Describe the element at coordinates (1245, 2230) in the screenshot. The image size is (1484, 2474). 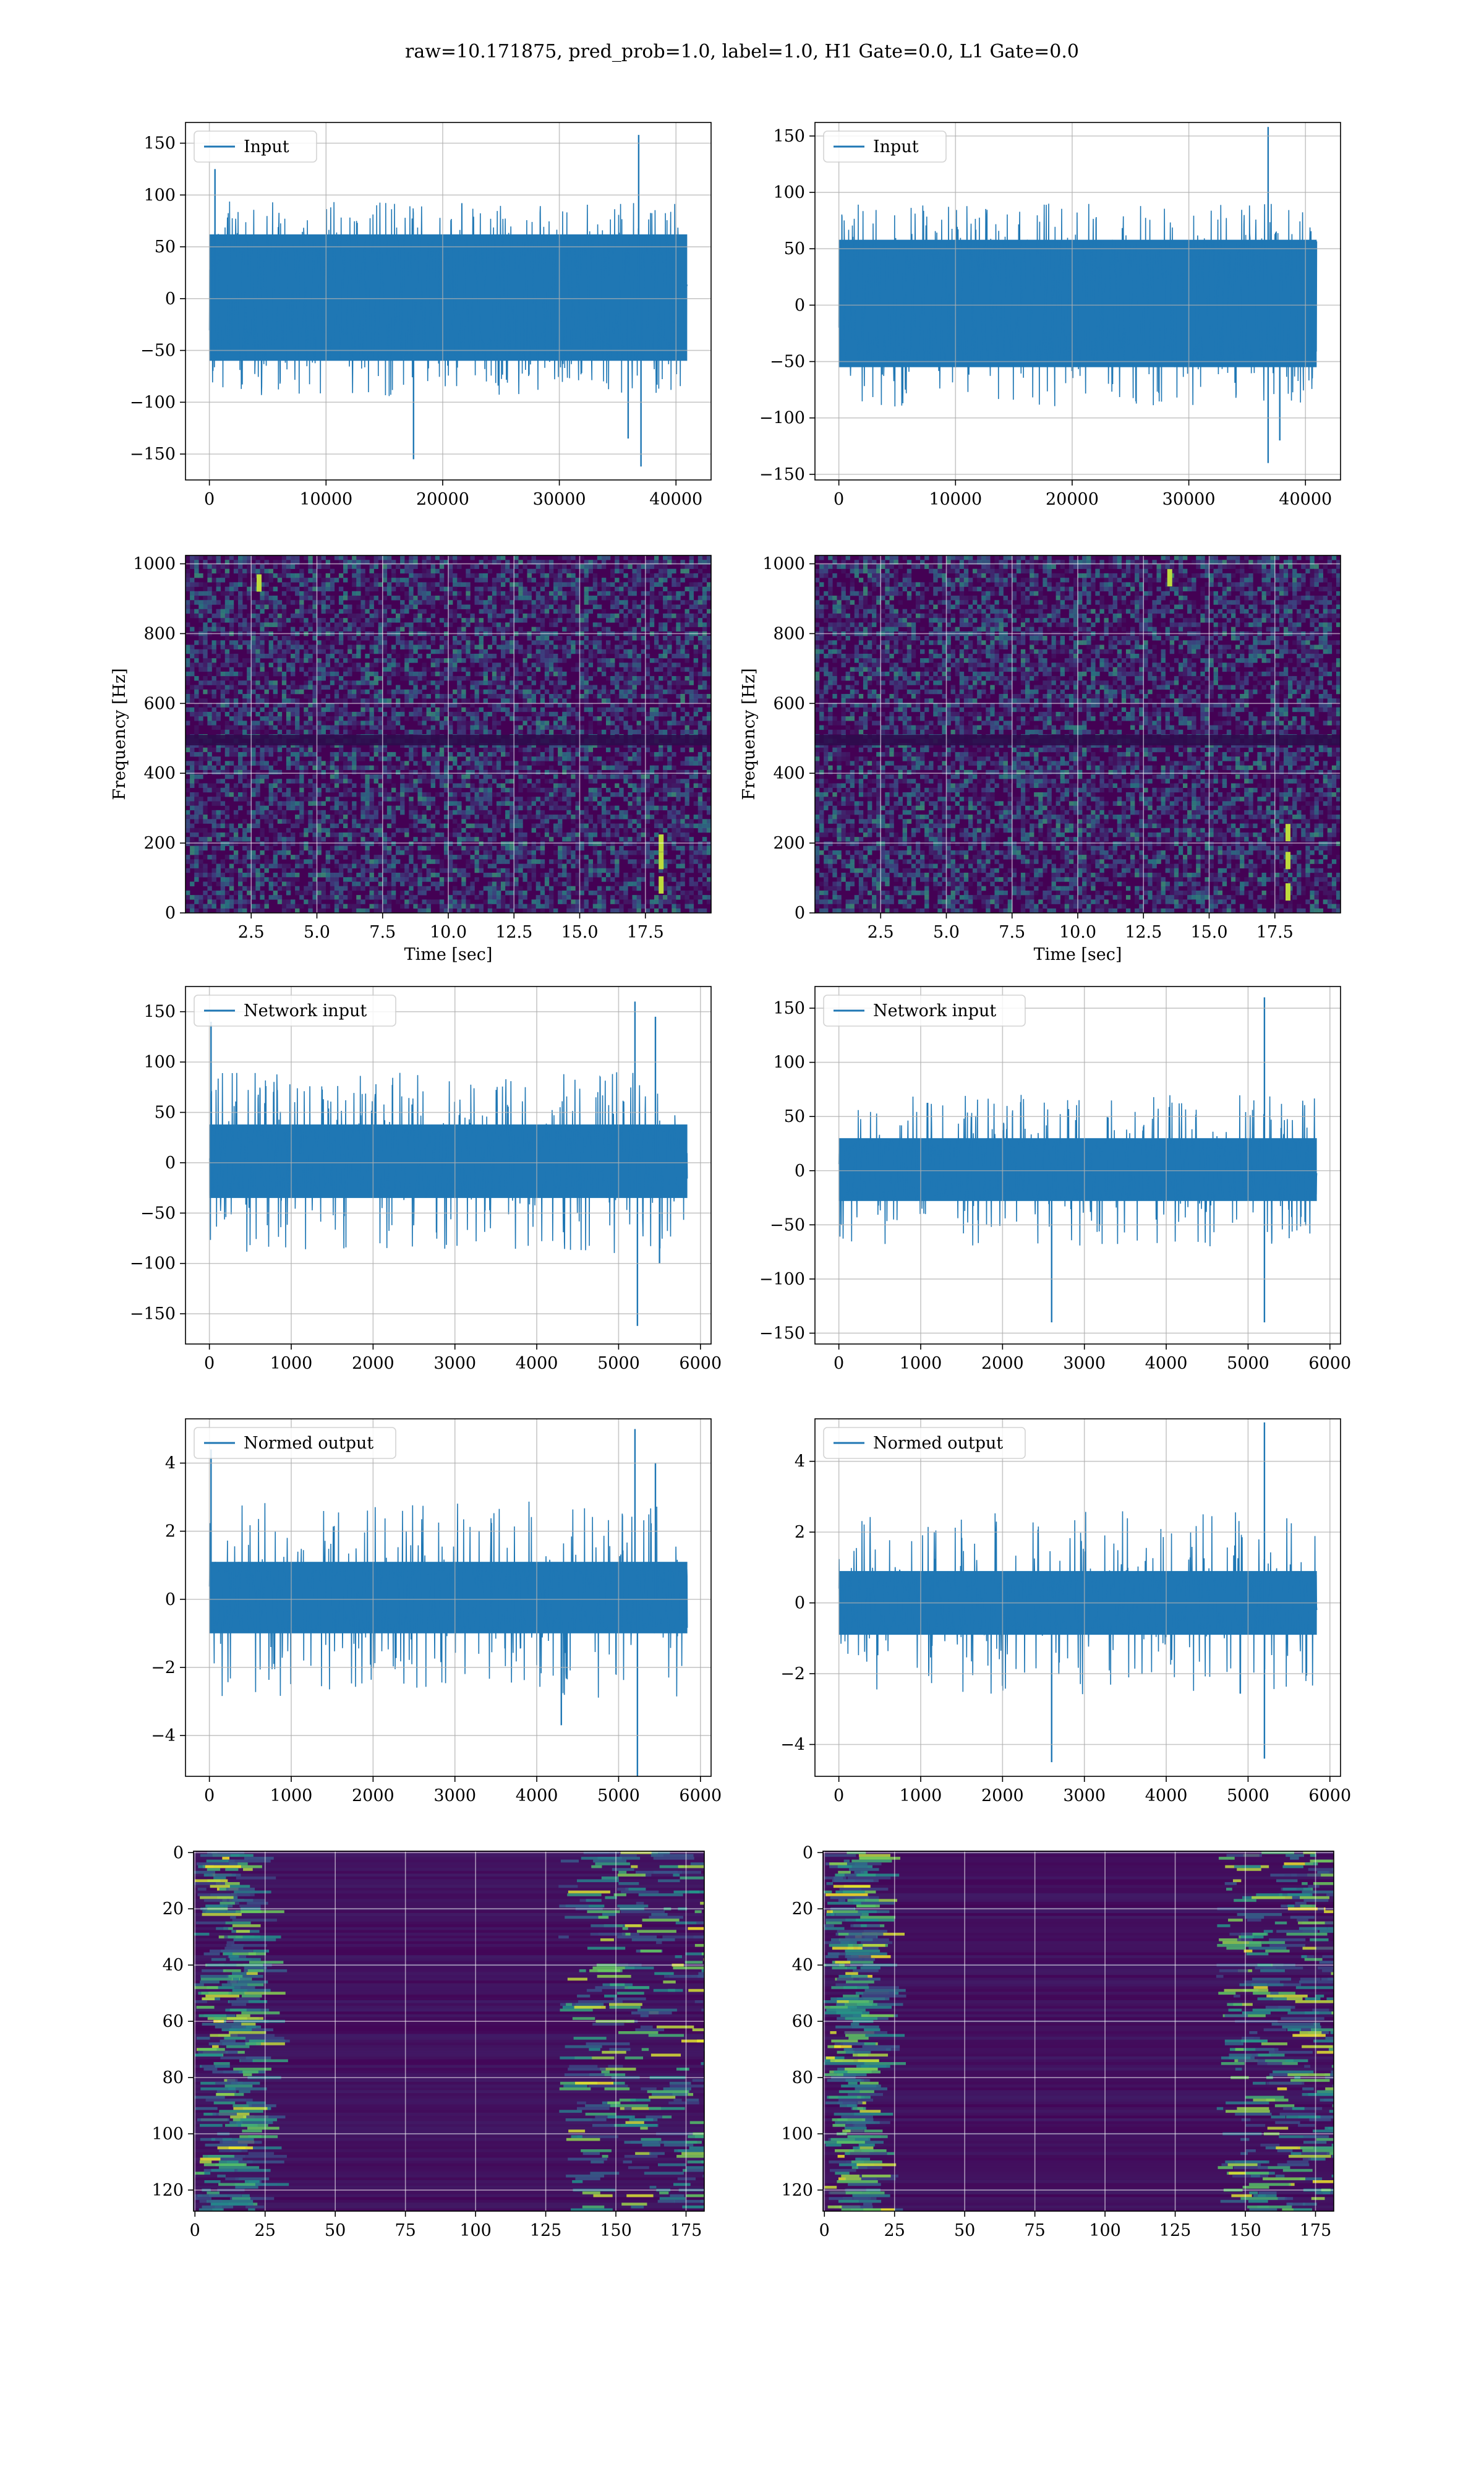
I see `x-tick-label: 150` at that location.